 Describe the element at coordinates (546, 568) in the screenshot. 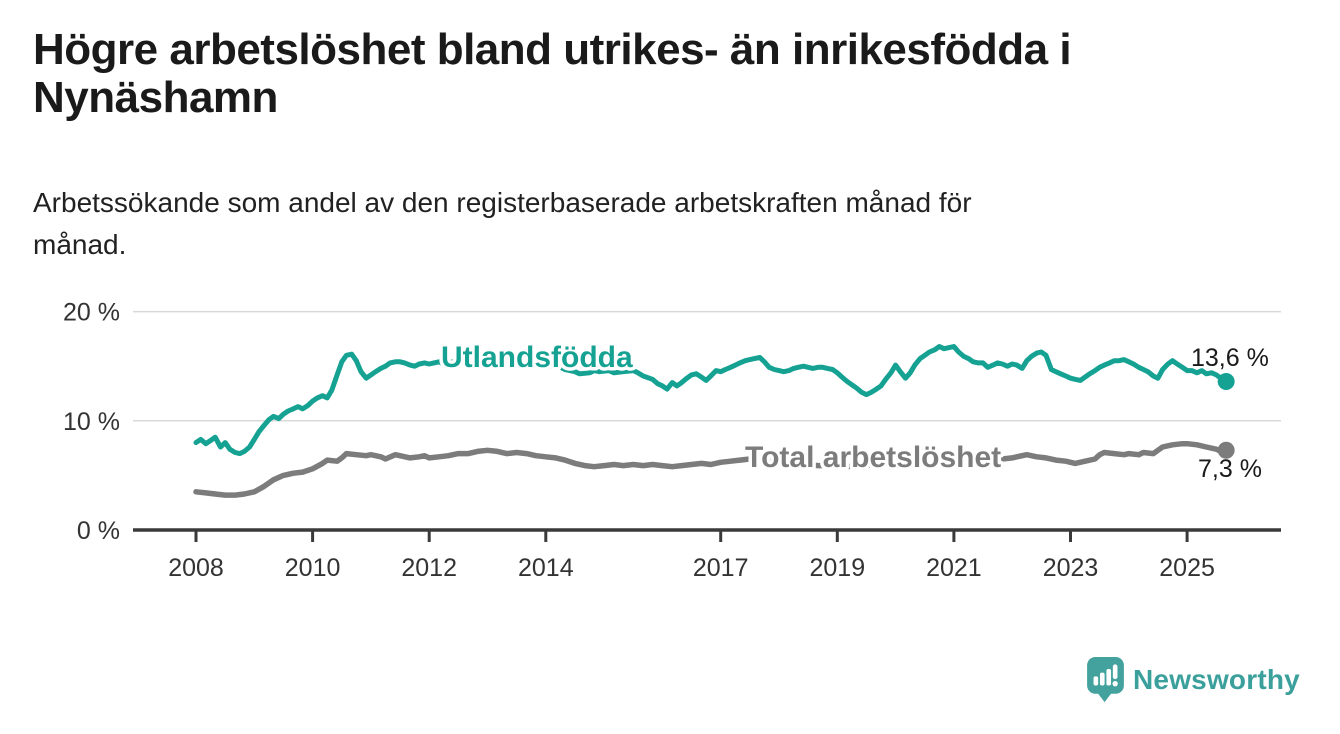

I see `x-axis-tick-label: 2014` at that location.